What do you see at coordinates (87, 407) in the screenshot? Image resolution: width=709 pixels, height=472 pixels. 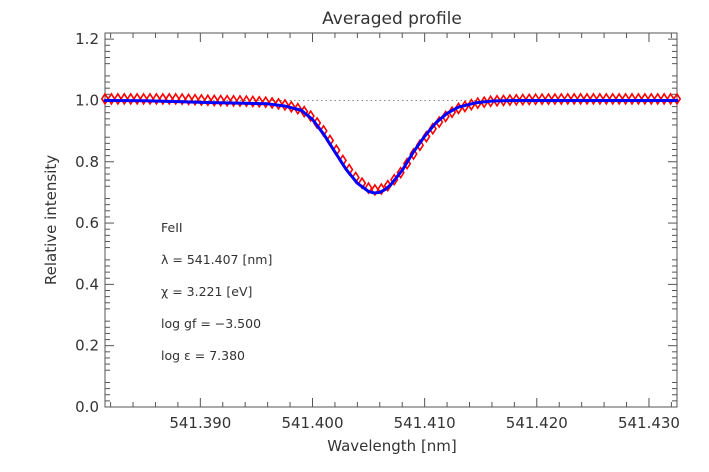 I see `y-tick-label: 0.0` at bounding box center [87, 407].